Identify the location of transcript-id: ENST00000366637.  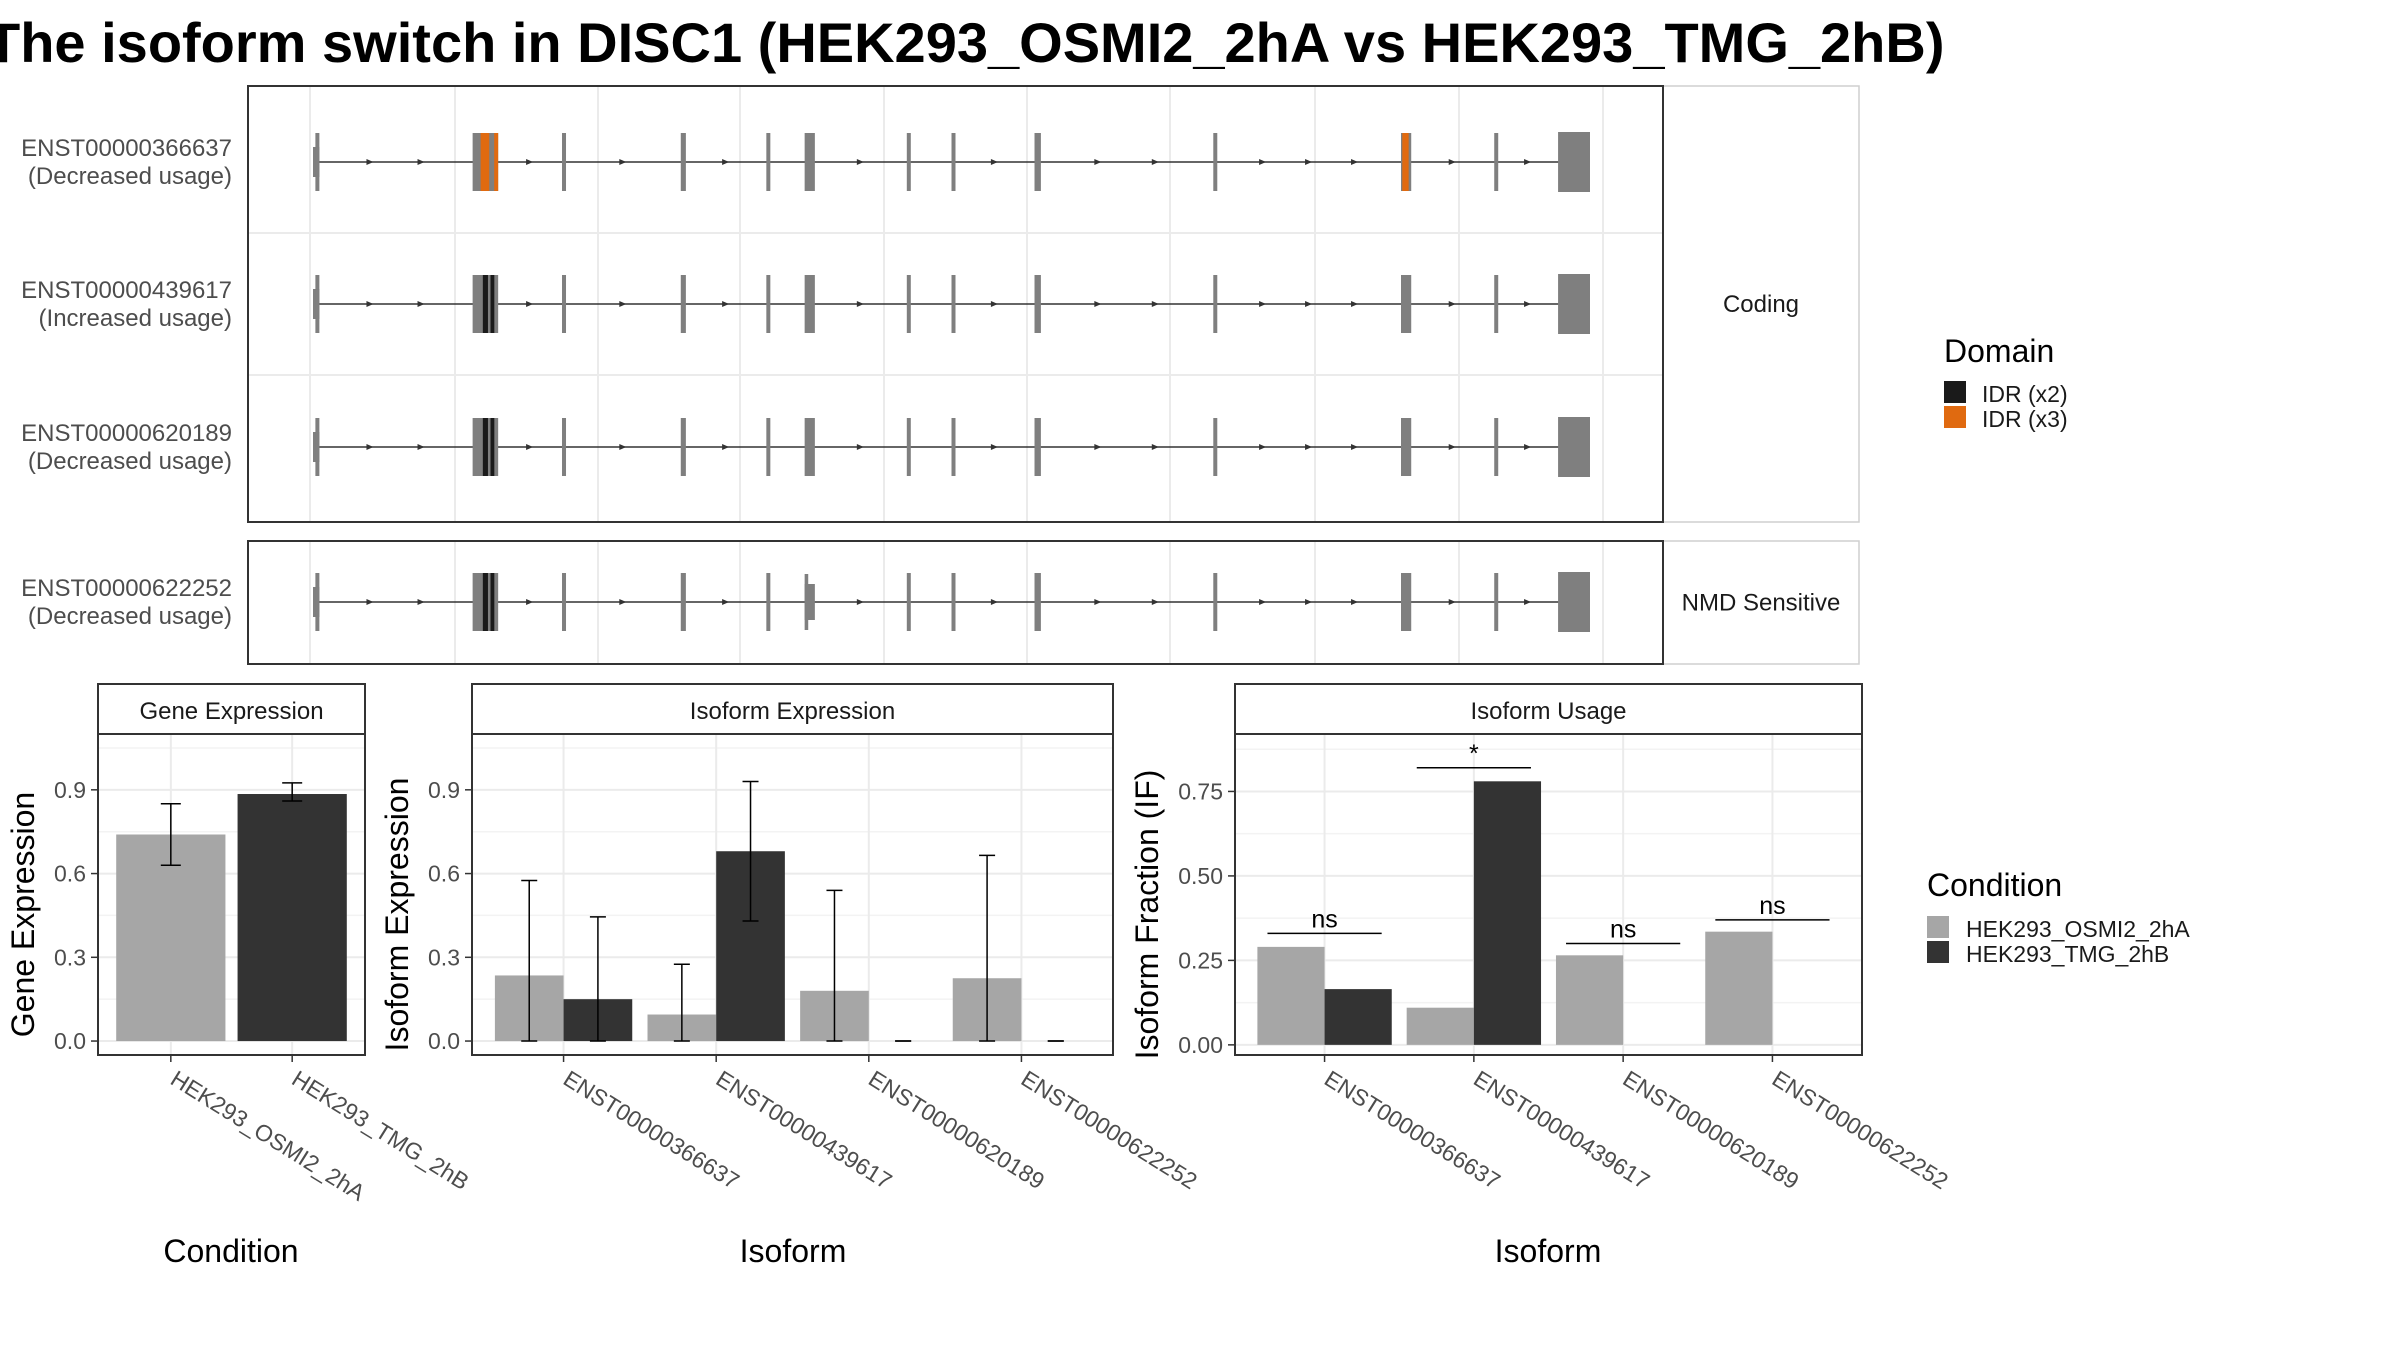
(126, 148).